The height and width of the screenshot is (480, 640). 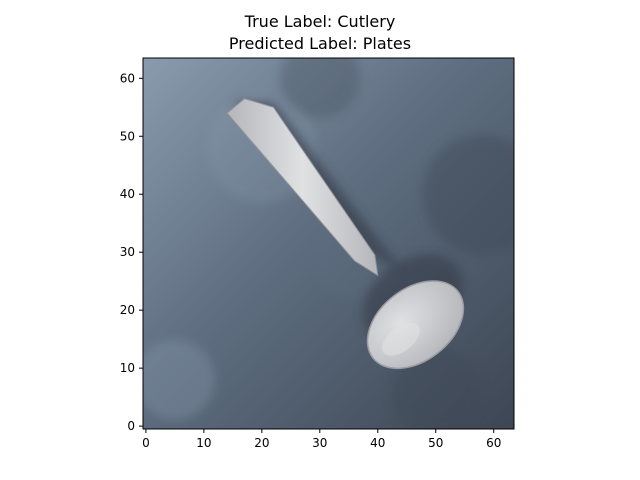 What do you see at coordinates (127, 368) in the screenshot?
I see `y-tick-label: 10` at bounding box center [127, 368].